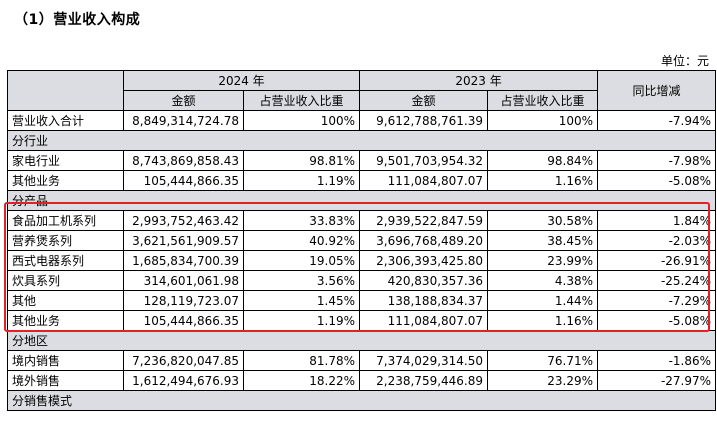 This screenshot has width=717, height=422. I want to click on row-label: 境内销售, so click(65, 360).